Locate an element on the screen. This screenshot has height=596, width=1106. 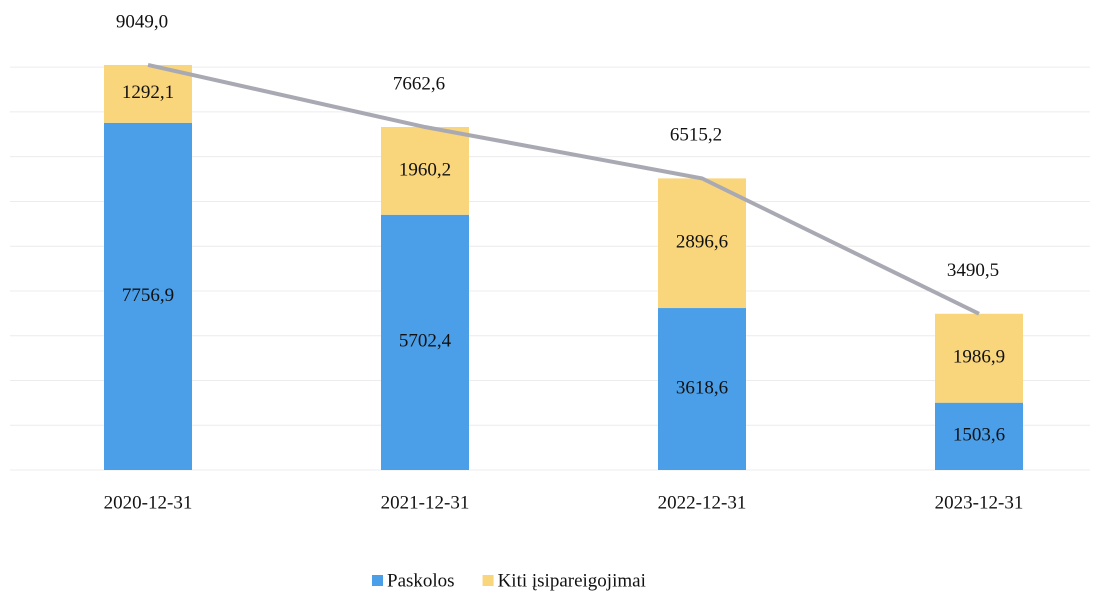
total-label: 6515,2 is located at coordinates (696, 135).